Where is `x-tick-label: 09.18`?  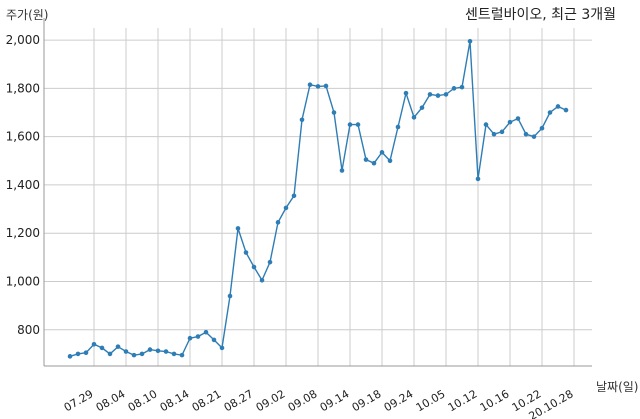
x-tick-label: 09.18 is located at coordinates (367, 400).